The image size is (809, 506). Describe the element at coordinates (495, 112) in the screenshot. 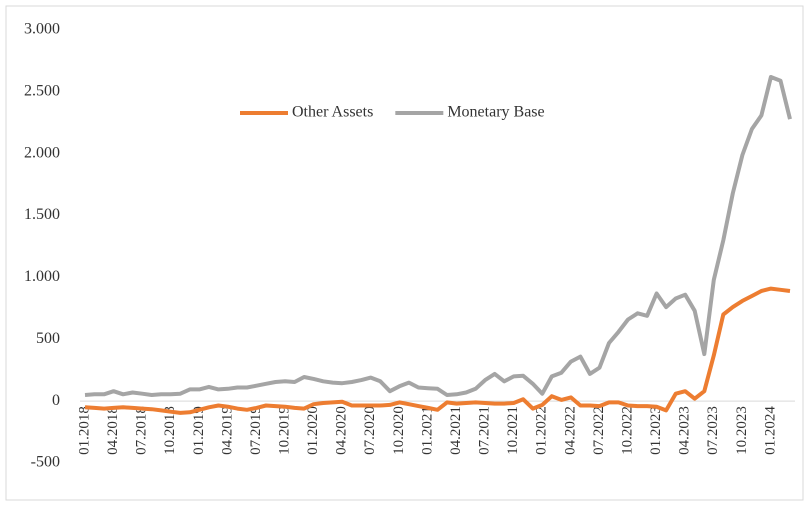

I see `legend-label: Monetary Base` at that location.